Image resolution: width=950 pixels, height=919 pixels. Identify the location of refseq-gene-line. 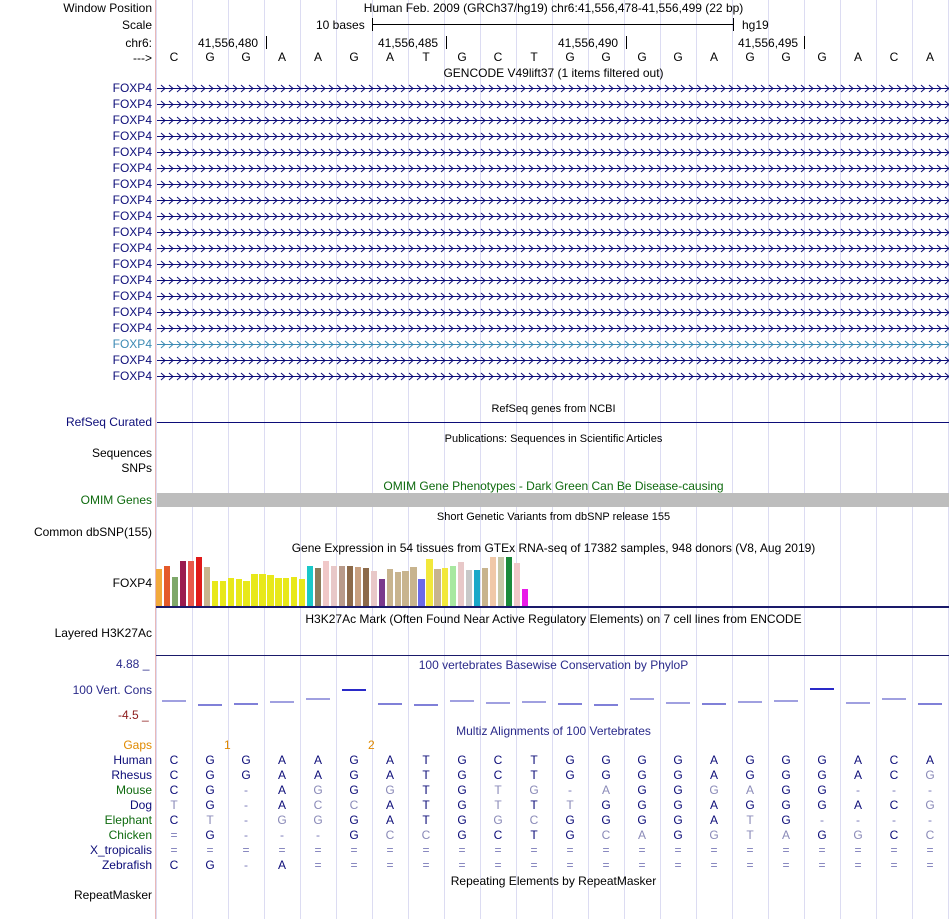
(553, 422).